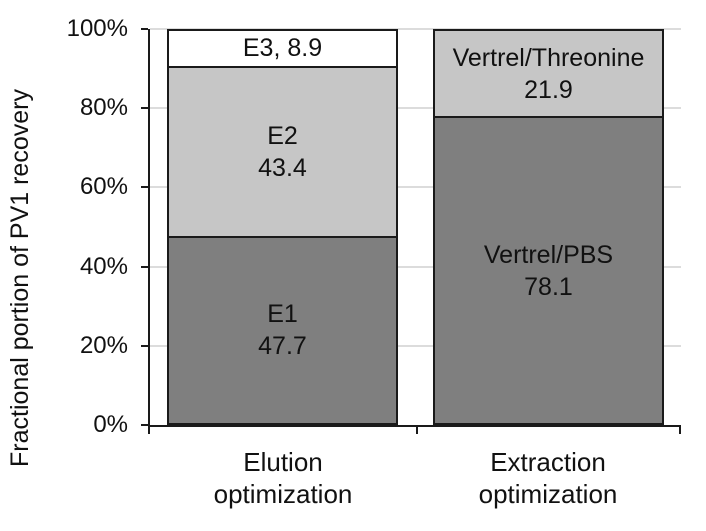 The image size is (706, 531). What do you see at coordinates (548, 286) in the screenshot?
I see `segment-label: 78.1` at bounding box center [548, 286].